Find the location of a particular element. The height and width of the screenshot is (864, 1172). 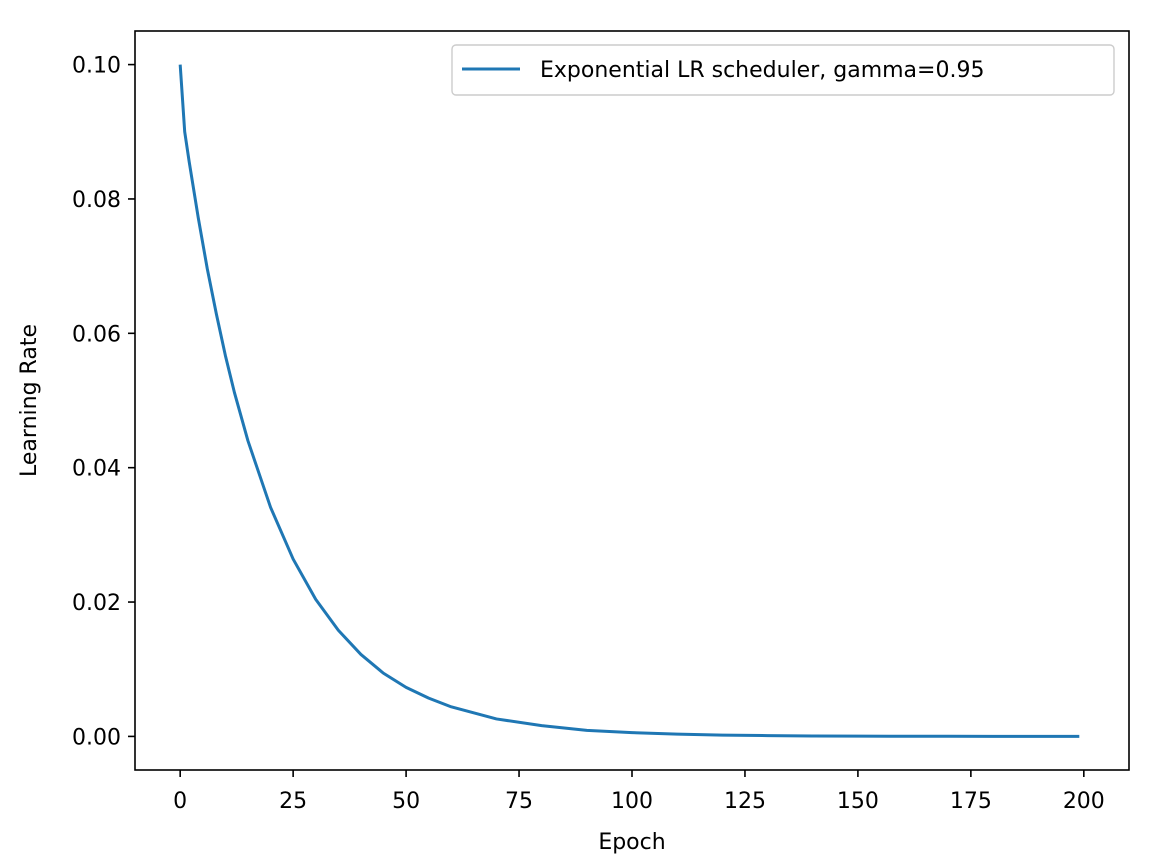

y-tick-label: 0.02 is located at coordinates (96, 603).